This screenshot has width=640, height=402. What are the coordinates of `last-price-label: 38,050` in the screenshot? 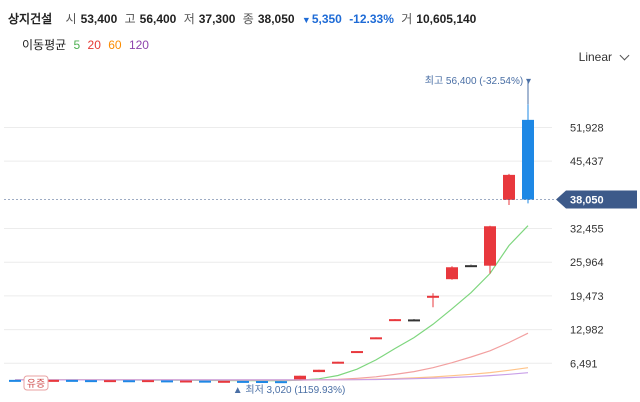 It's located at (587, 201).